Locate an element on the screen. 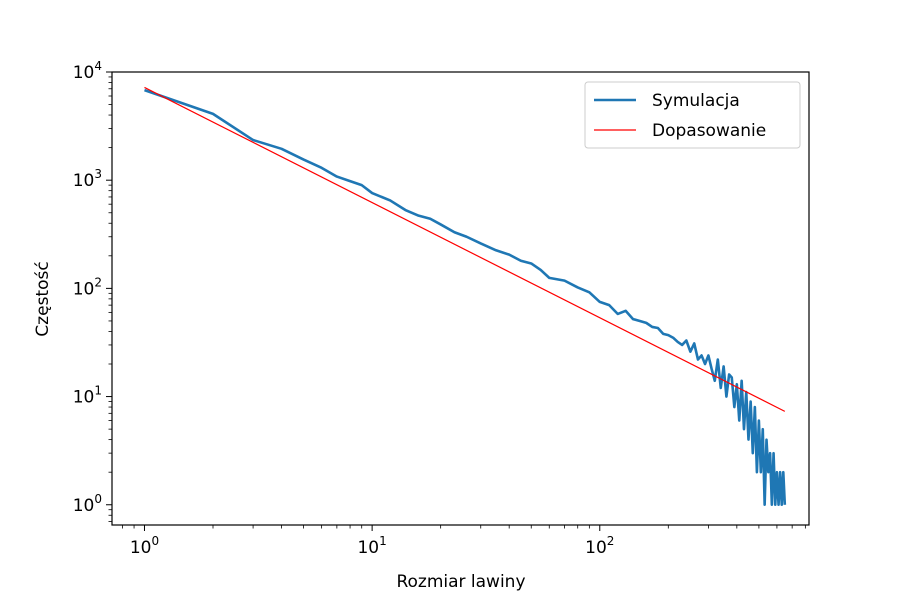 The width and height of the screenshot is (900, 600). legend-box is located at coordinates (692, 115).